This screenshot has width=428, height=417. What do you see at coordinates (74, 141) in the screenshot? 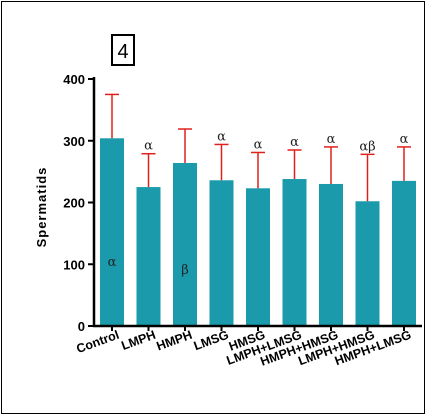
I see `y-tick-label: 300` at bounding box center [74, 141].